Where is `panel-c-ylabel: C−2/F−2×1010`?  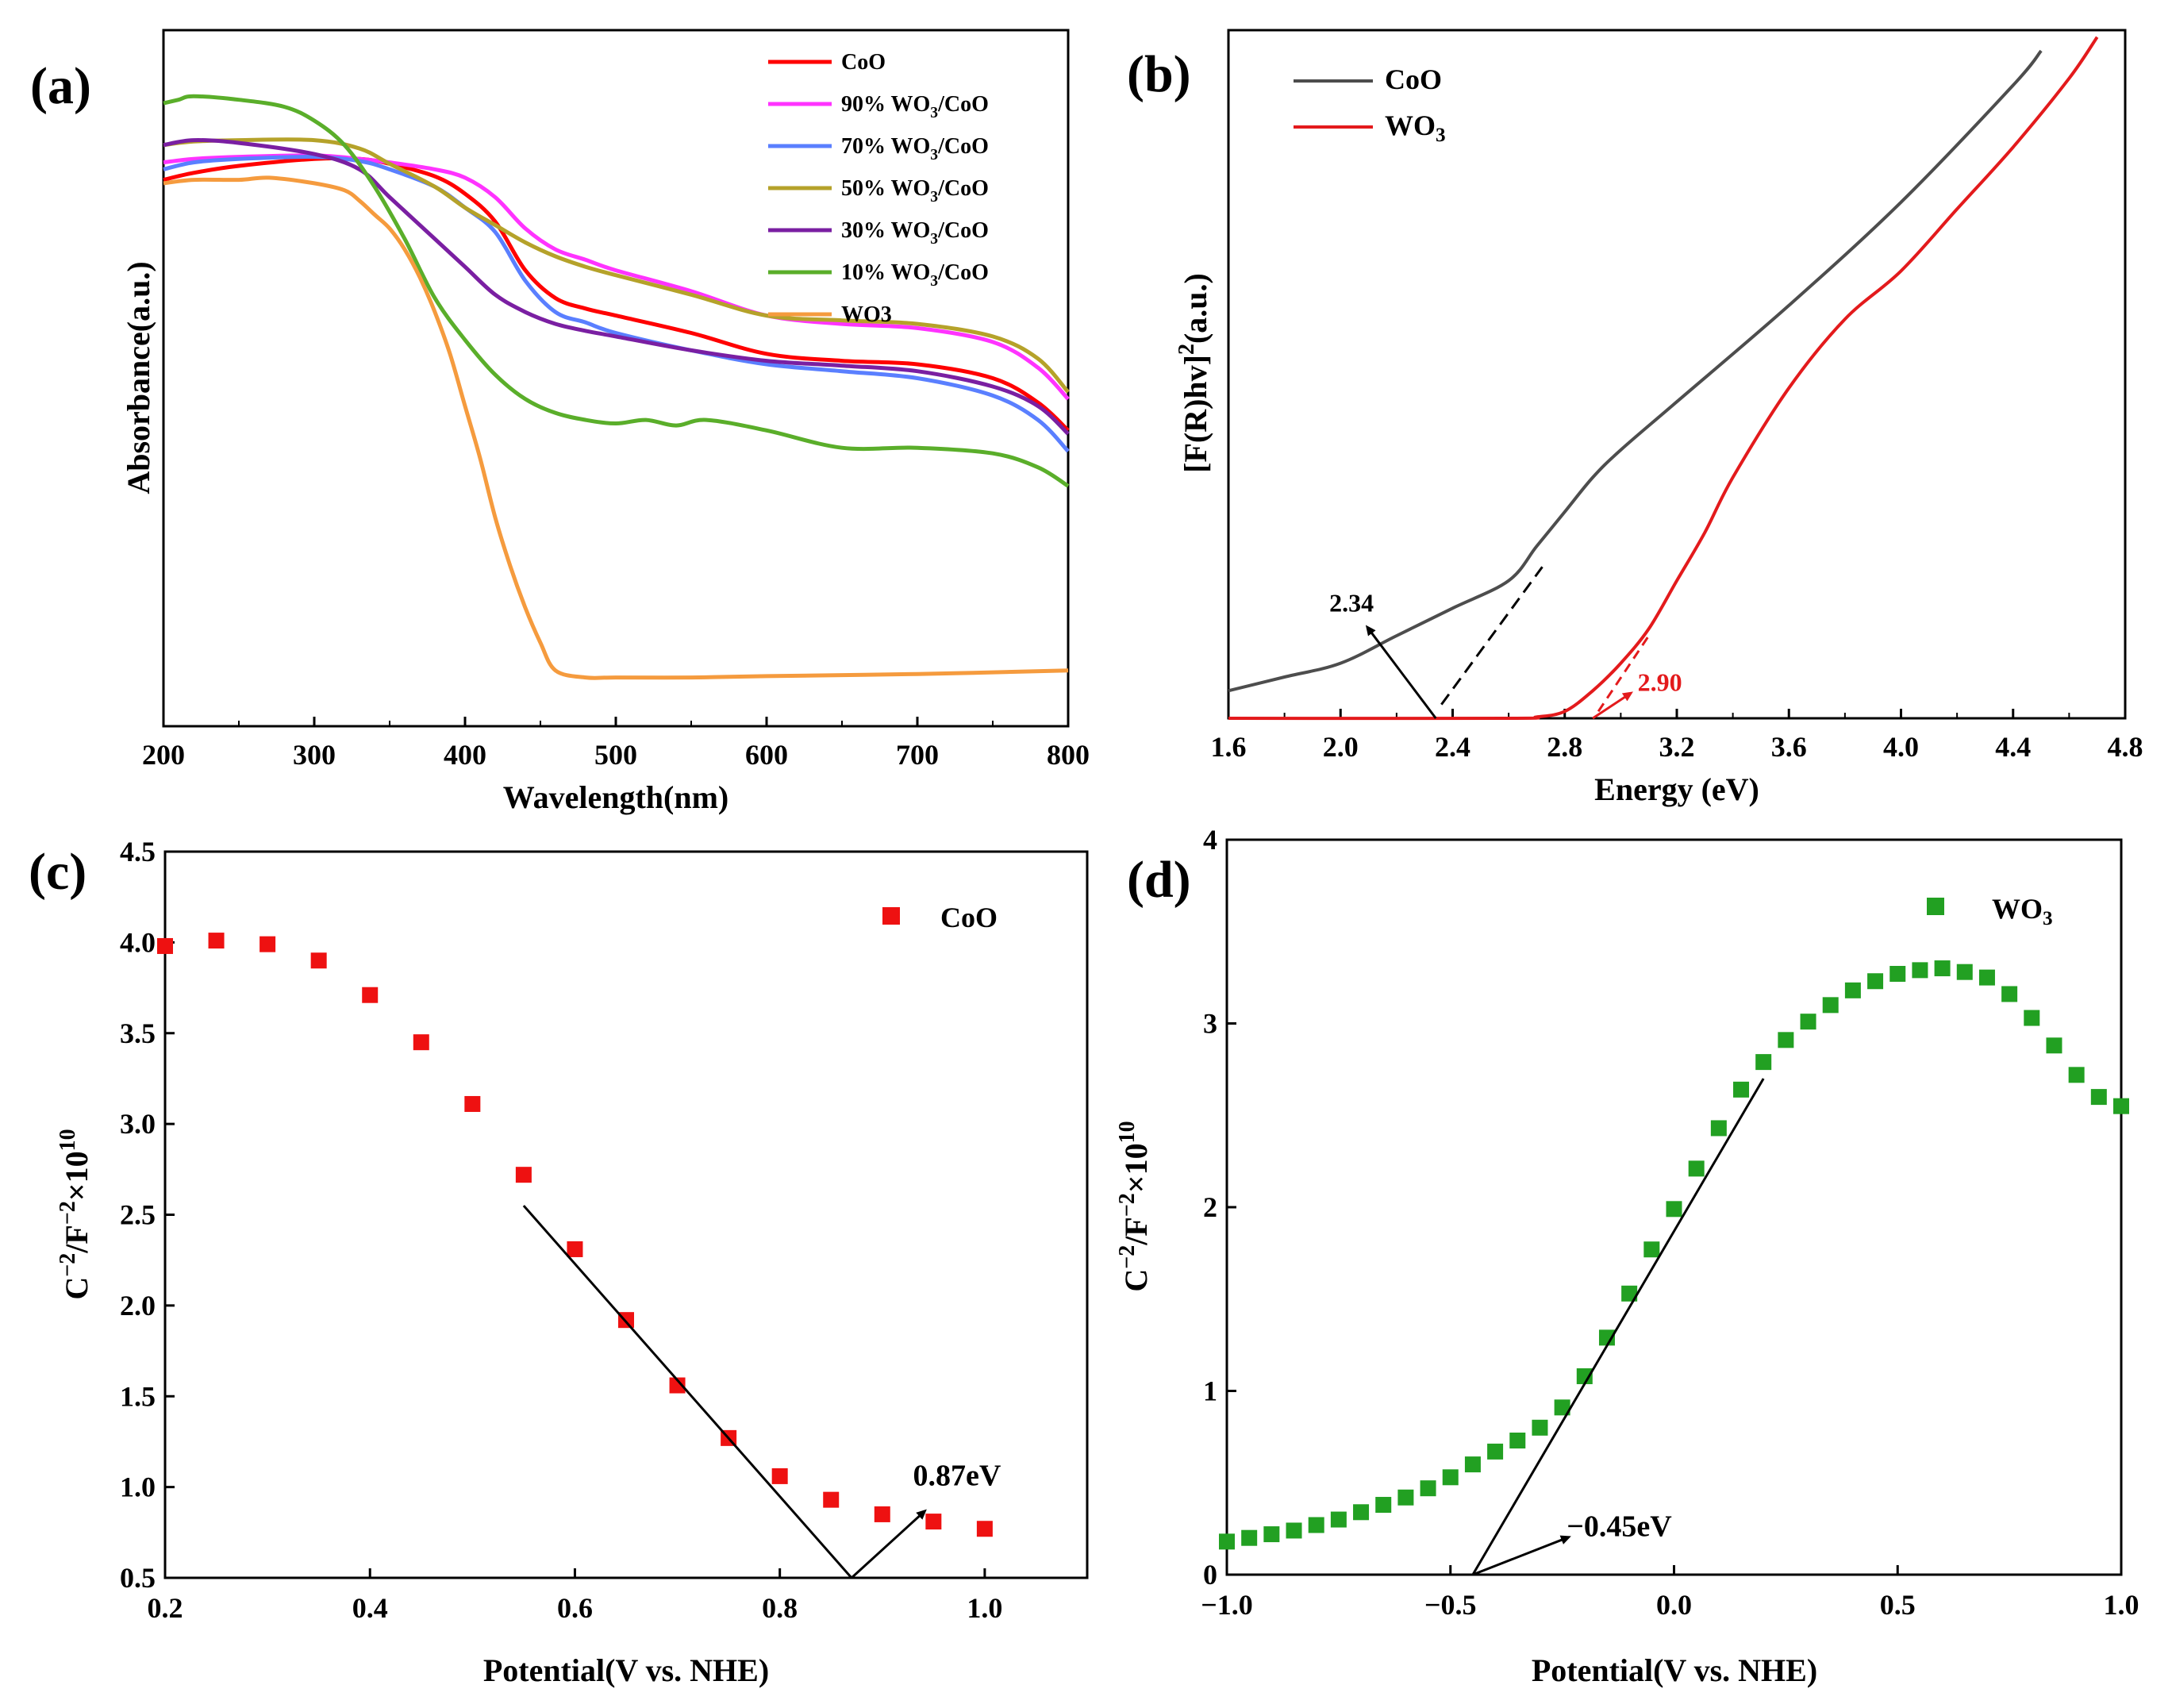 panel-c-ylabel: C−2/F−2×1010 is located at coordinates (75, 1214).